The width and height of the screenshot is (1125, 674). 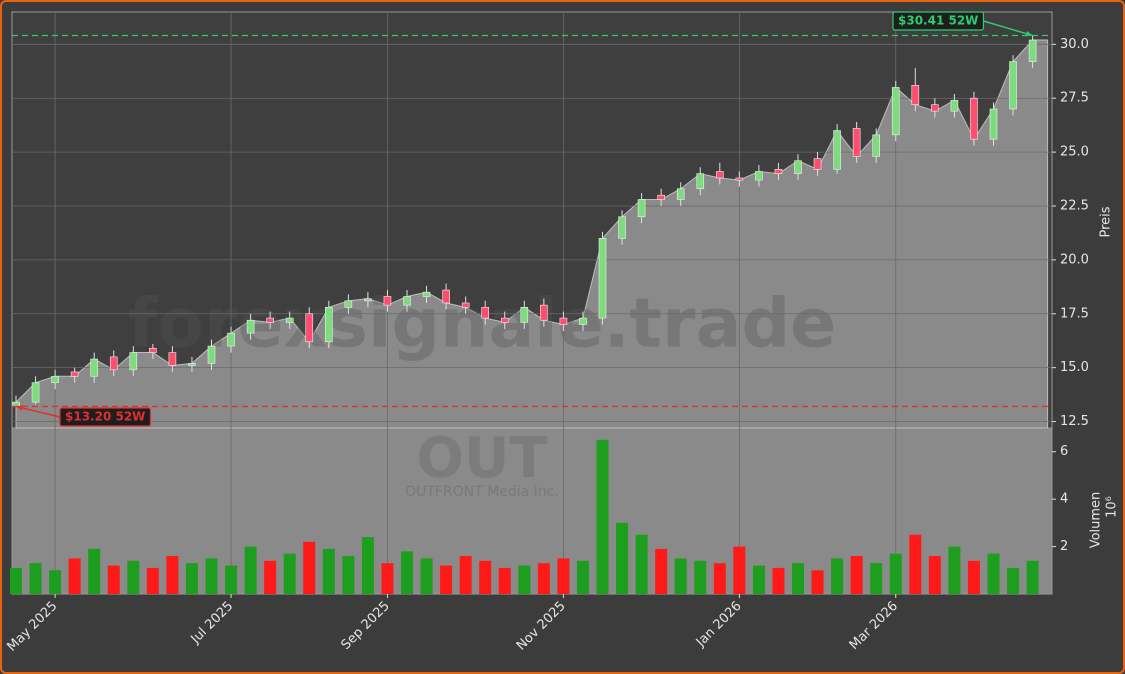 What do you see at coordinates (1074, 205) in the screenshot?
I see `y-tick-label: 22.5` at bounding box center [1074, 205].